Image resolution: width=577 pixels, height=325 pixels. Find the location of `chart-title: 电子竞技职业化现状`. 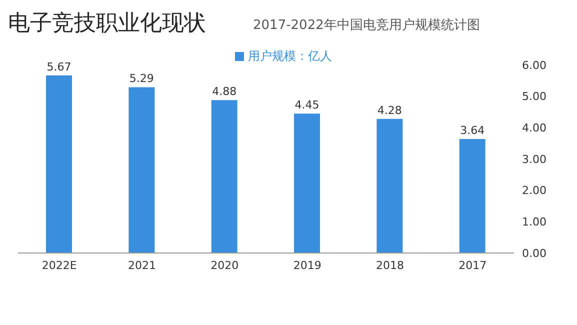

chart-title: 电子竞技职业化现状 is located at coordinates (107, 24).